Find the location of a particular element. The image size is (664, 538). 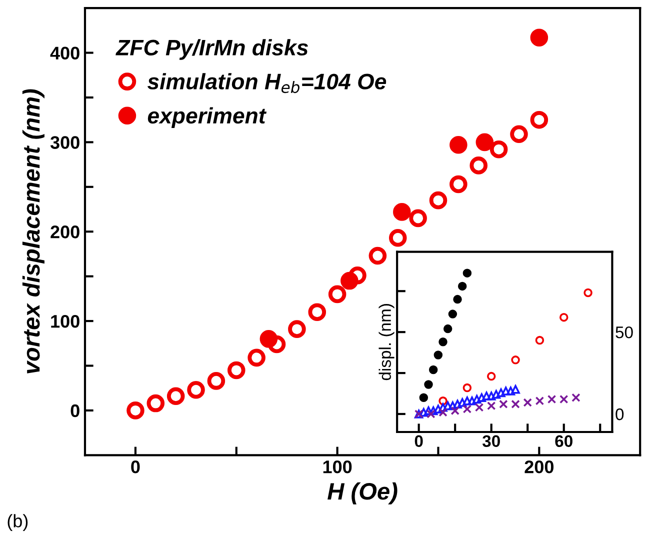

y-axis-title: displ. (nm) is located at coordinates (386, 342).